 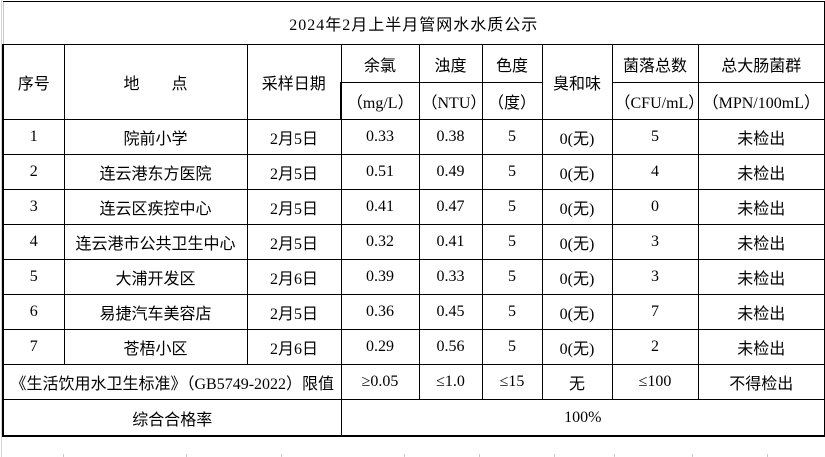 I want to click on cell-bacteria: 7, so click(x=655, y=312).